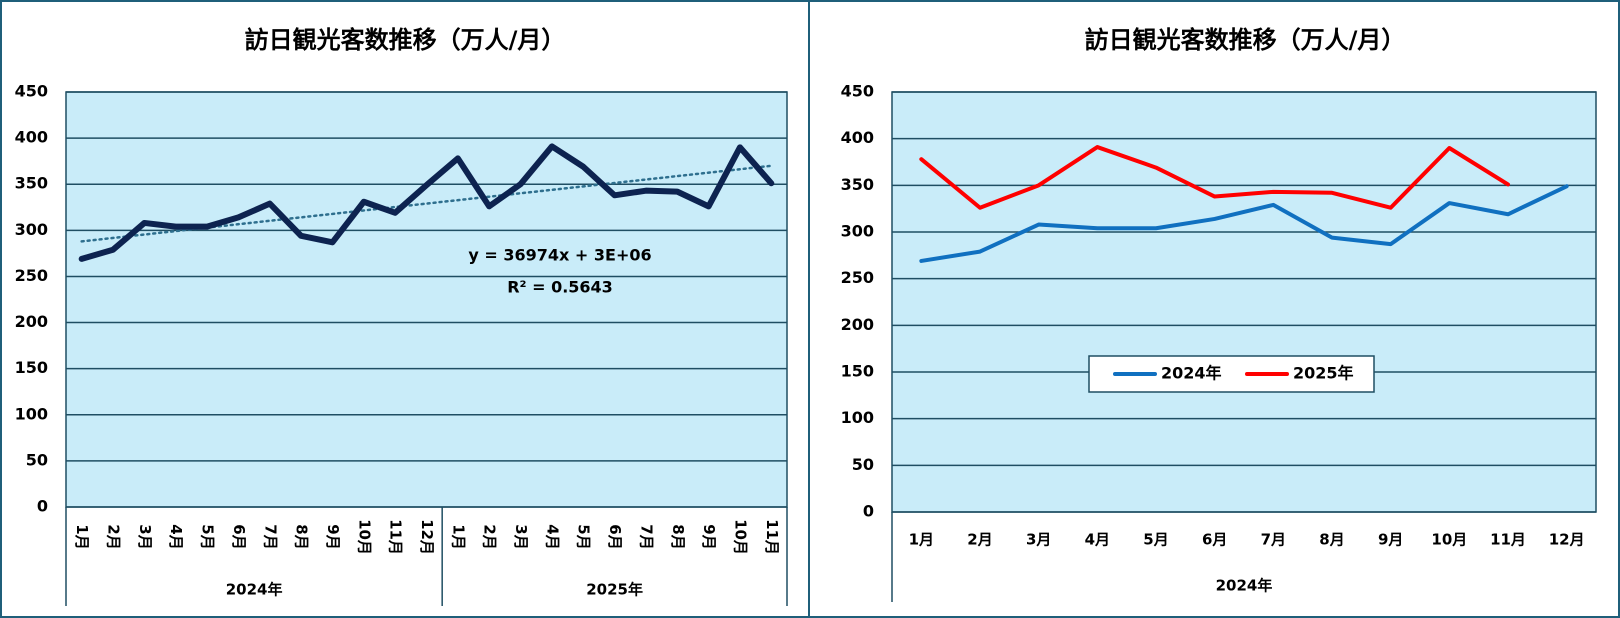  Describe the element at coordinates (560, 287) in the screenshot. I see `trend-r-squared: R² = 0.5643` at that location.